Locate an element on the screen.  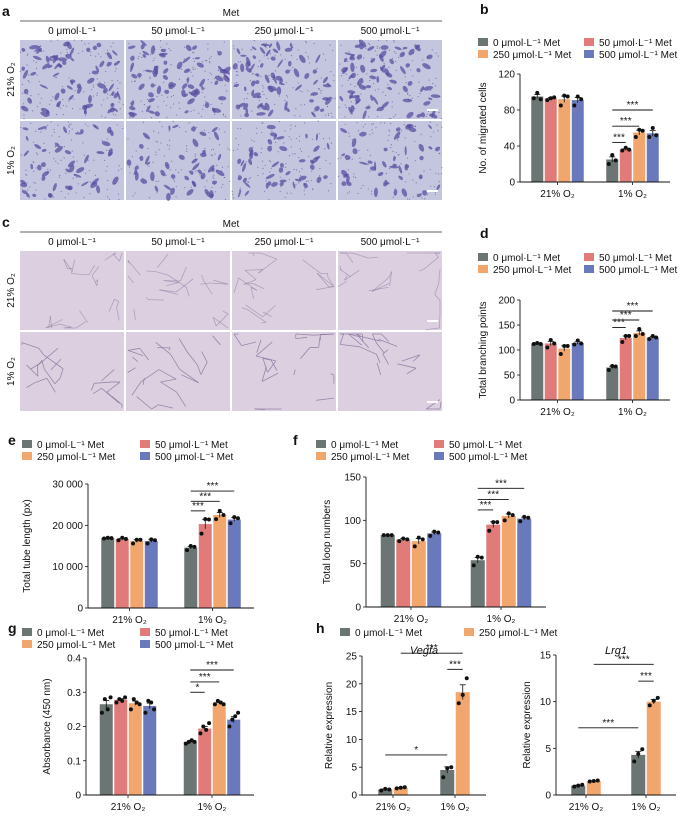
y-tick-label: 0.1 is located at coordinates (74, 761).